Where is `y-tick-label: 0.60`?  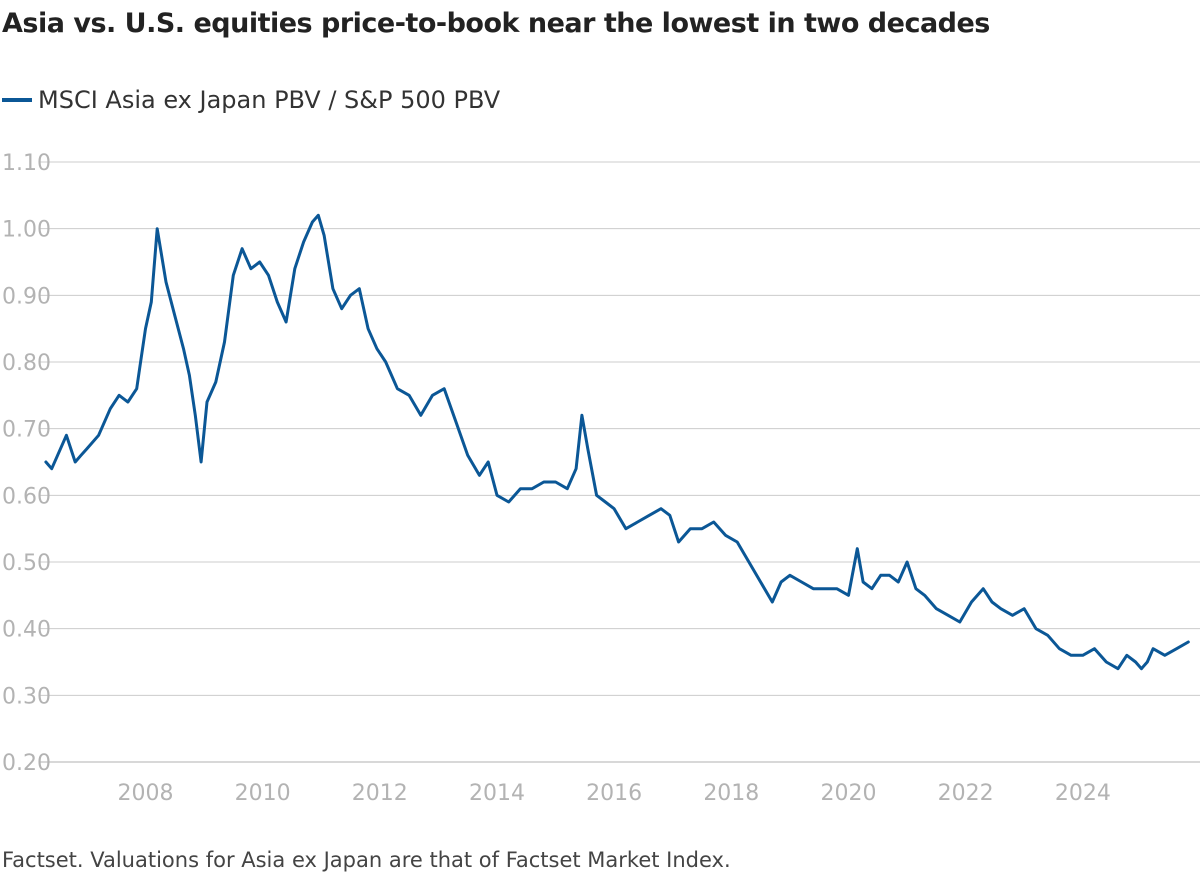
y-tick-label: 0.60 is located at coordinates (26, 496).